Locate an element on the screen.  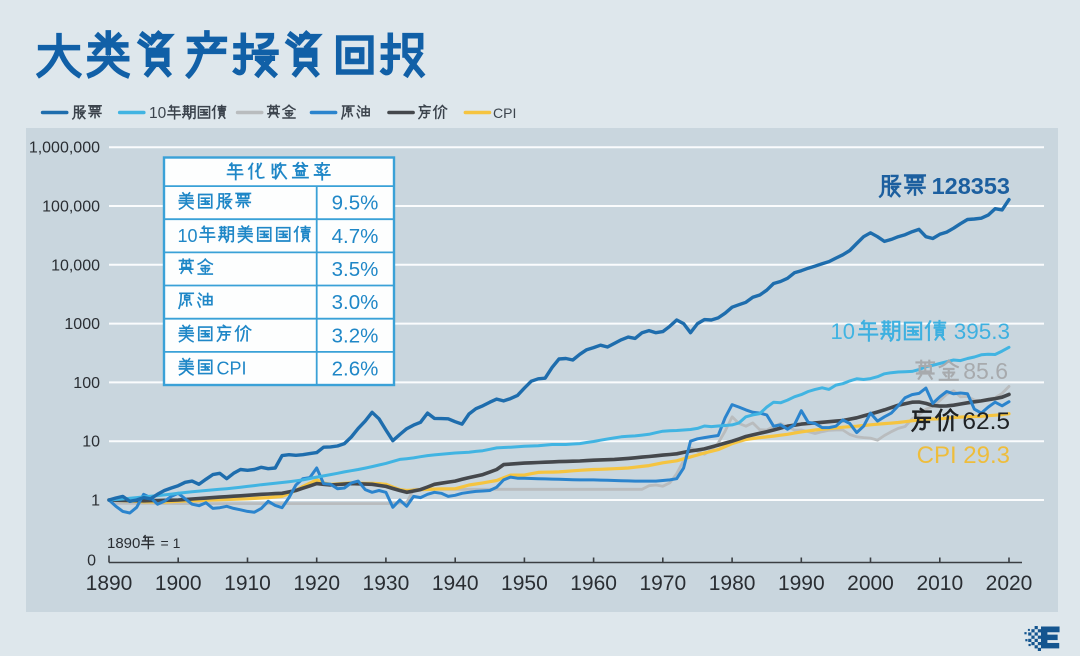
svg-text: 2020 is located at coordinates (1009, 583).